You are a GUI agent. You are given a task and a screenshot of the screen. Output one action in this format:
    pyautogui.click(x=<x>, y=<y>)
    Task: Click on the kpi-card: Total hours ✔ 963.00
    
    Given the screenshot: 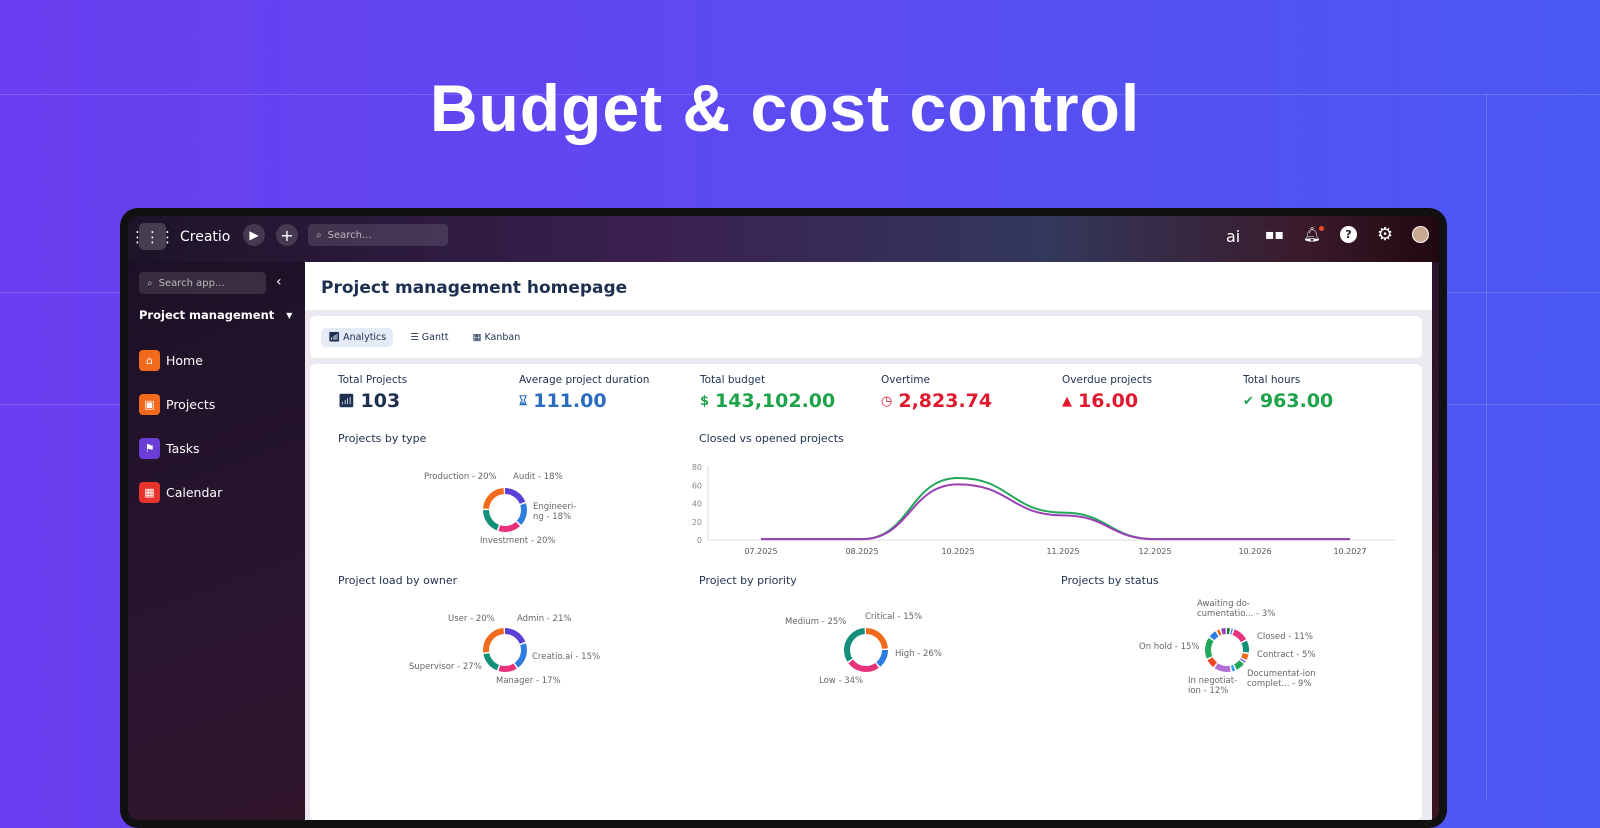 What is the action you would take?
    pyautogui.click(x=1288, y=393)
    